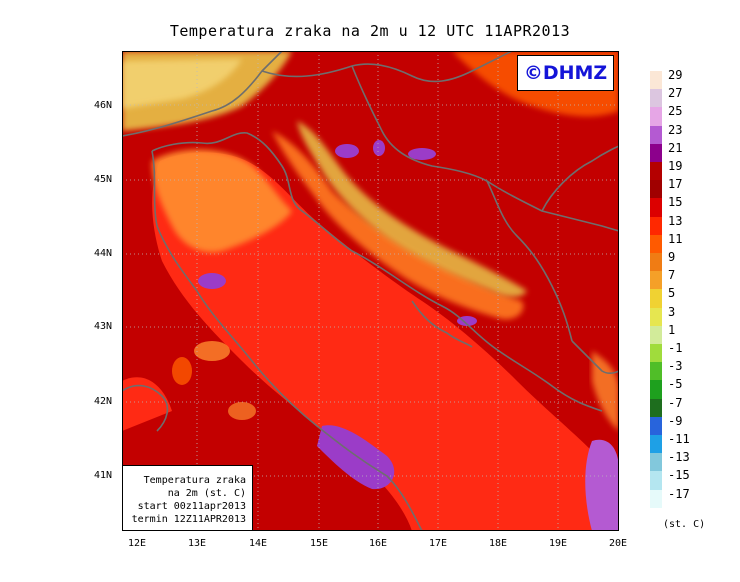 This screenshot has height=582, width=740. What do you see at coordinates (675, 129) in the screenshot?
I see `legend-label: 23` at bounding box center [675, 129].